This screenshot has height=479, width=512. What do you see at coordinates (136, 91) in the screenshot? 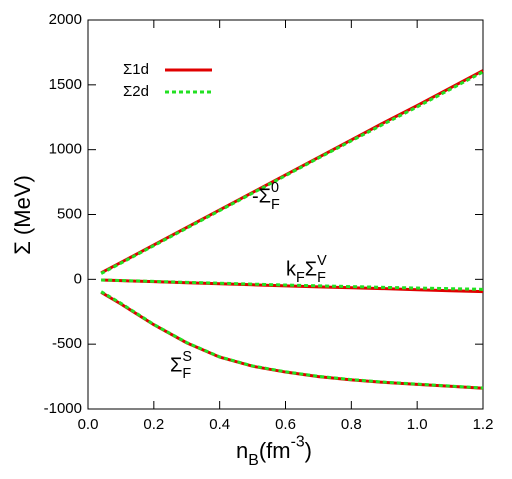
I see `legend-label: Σ2d` at bounding box center [136, 91].